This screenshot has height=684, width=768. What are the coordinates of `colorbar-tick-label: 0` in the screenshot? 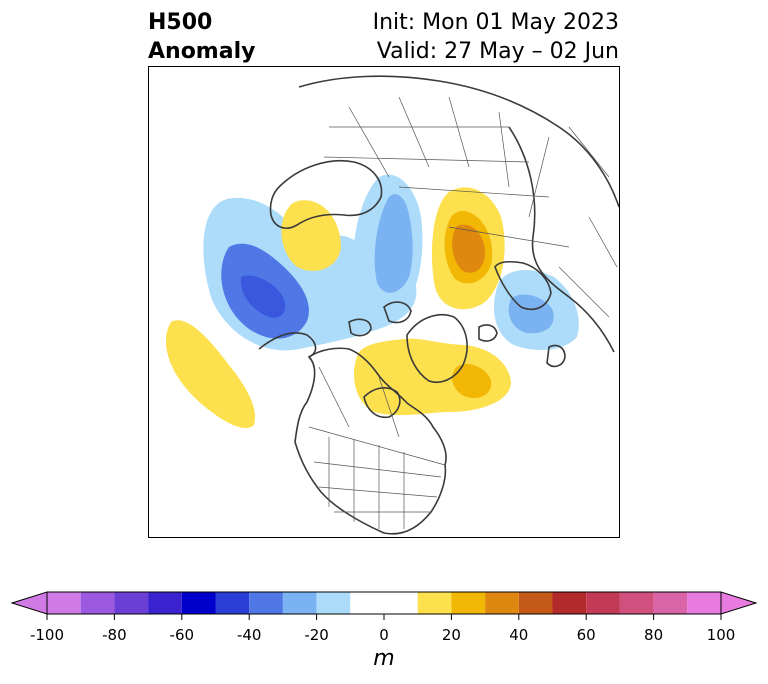 It's located at (384, 635).